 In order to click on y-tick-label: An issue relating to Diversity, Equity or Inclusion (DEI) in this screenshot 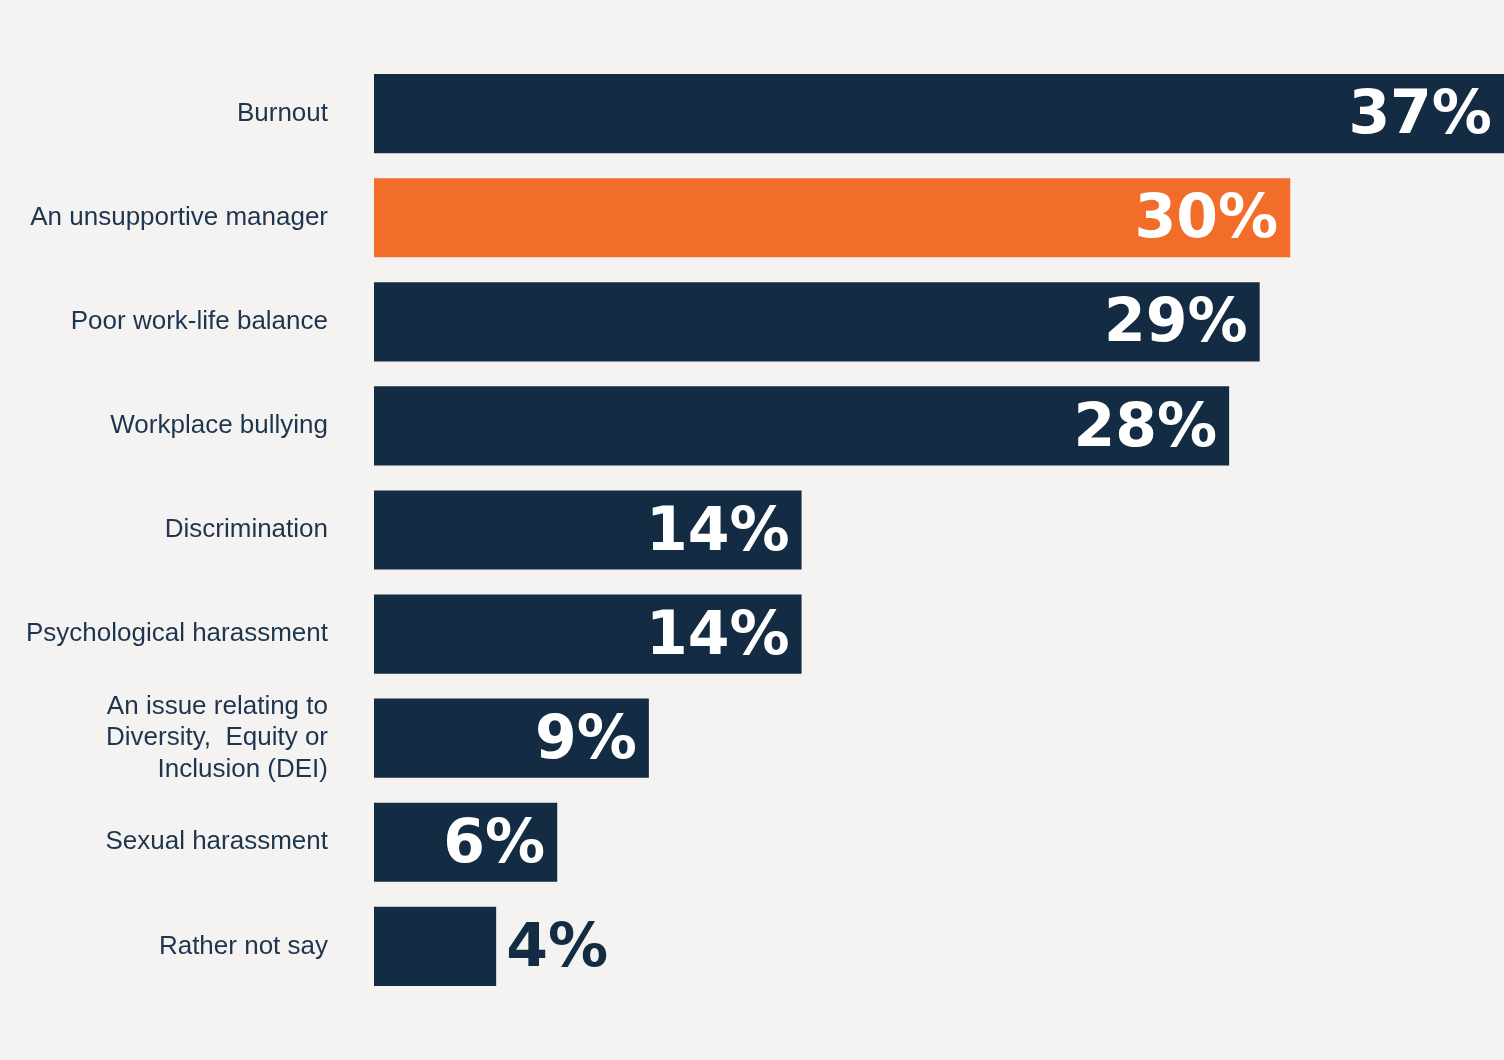, I will do `click(217, 736)`.